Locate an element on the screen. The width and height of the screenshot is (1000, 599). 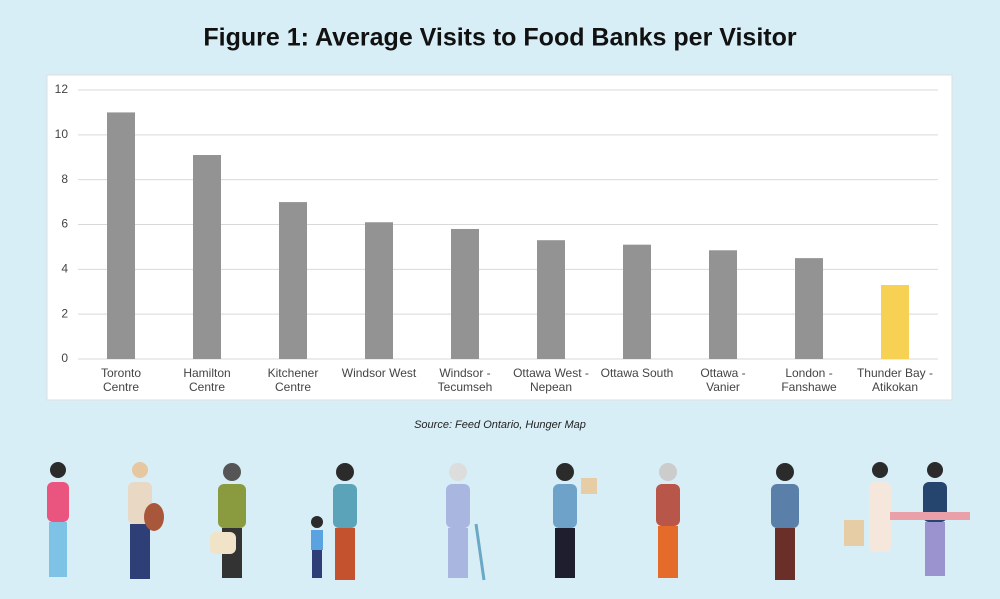
x-tick-label: Kitchener Centre is located at coordinates (293, 380).